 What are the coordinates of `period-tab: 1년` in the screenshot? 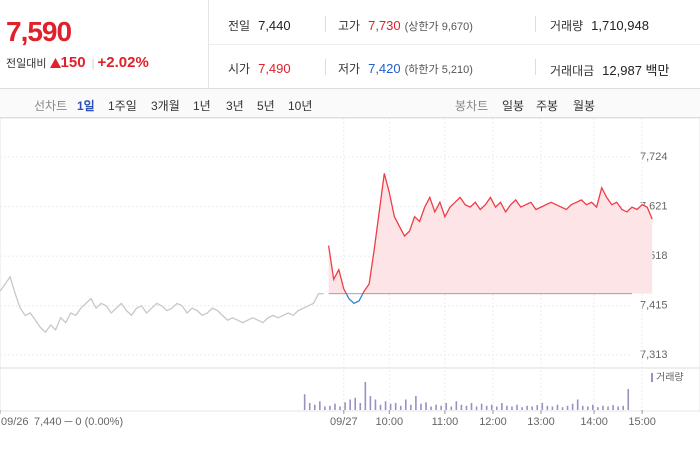 It's located at (202, 106).